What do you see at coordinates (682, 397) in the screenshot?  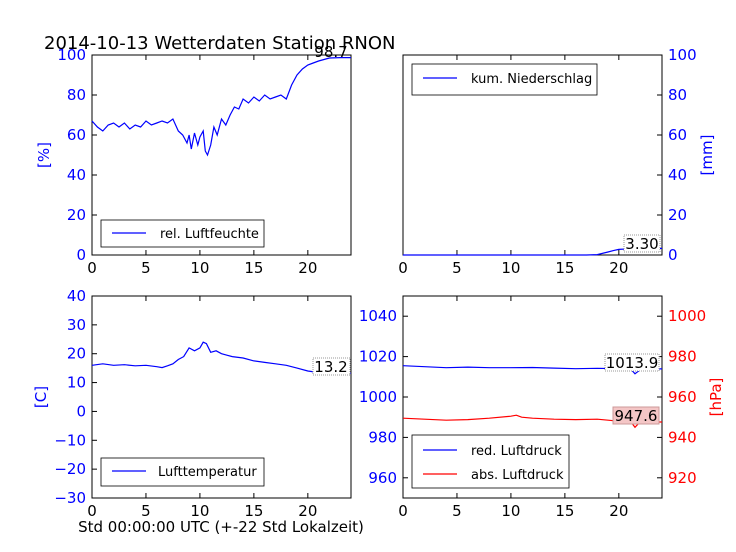 I see `y-right-tick-label: 960` at bounding box center [682, 397].